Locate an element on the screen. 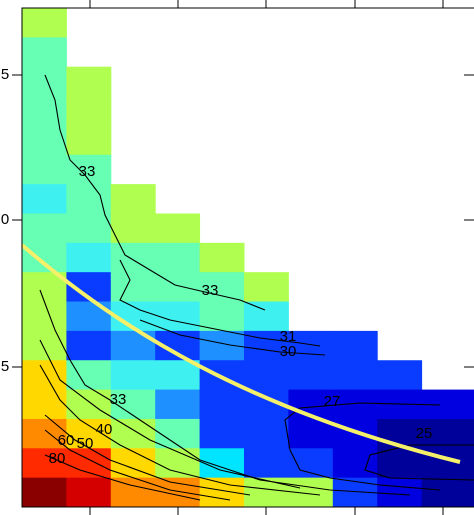  y-tick-label: 0 is located at coordinates (5, 219).